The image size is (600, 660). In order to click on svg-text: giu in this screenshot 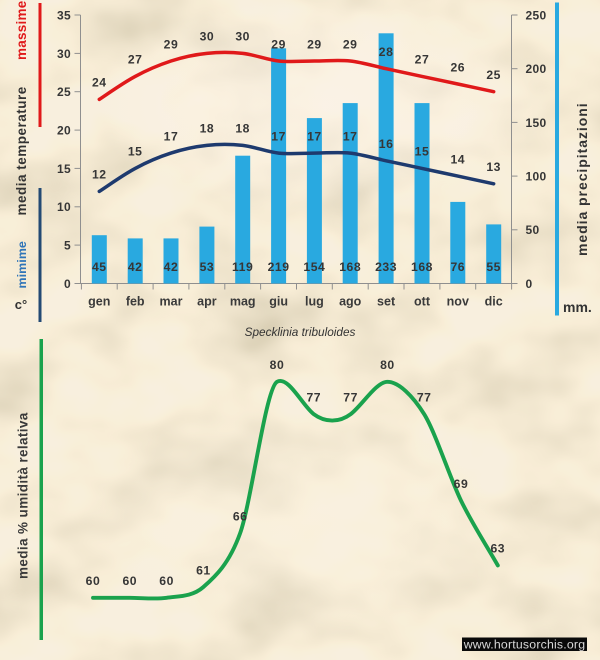, I will do `click(278, 302)`.